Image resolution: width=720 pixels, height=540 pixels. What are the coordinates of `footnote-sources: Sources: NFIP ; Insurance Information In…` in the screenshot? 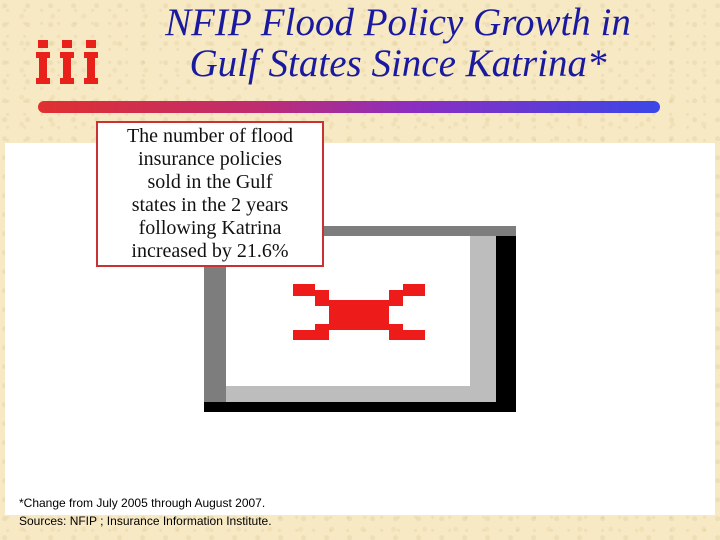 It's located at (145, 521).